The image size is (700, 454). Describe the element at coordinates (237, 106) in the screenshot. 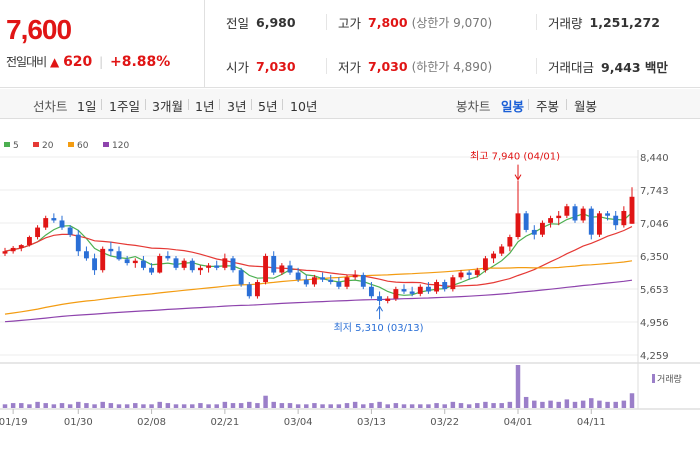

I see `period-3y: 3년` at that location.